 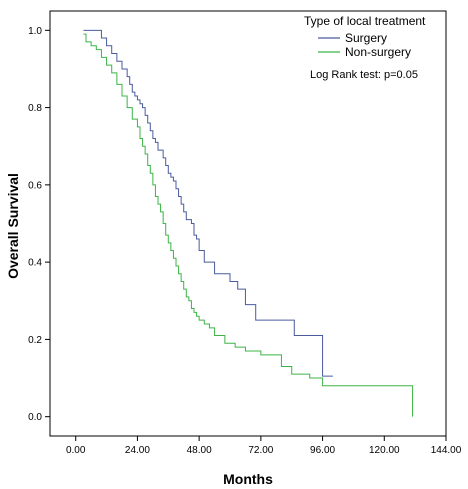 I want to click on y-tick-label: 0.4, so click(x=35, y=263).